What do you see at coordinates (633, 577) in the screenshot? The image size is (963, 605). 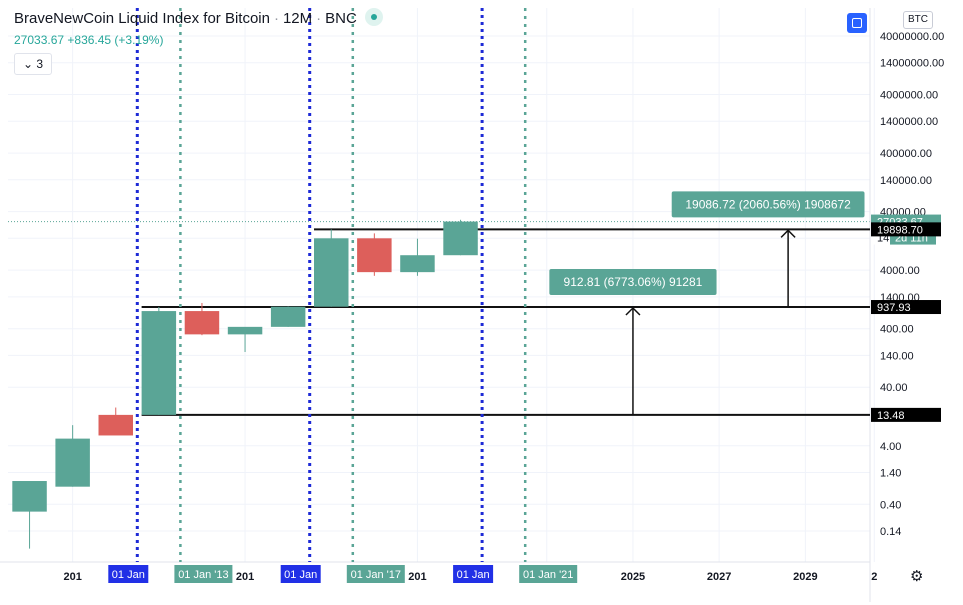 I see `x-tick-label: 2025` at bounding box center [633, 577].